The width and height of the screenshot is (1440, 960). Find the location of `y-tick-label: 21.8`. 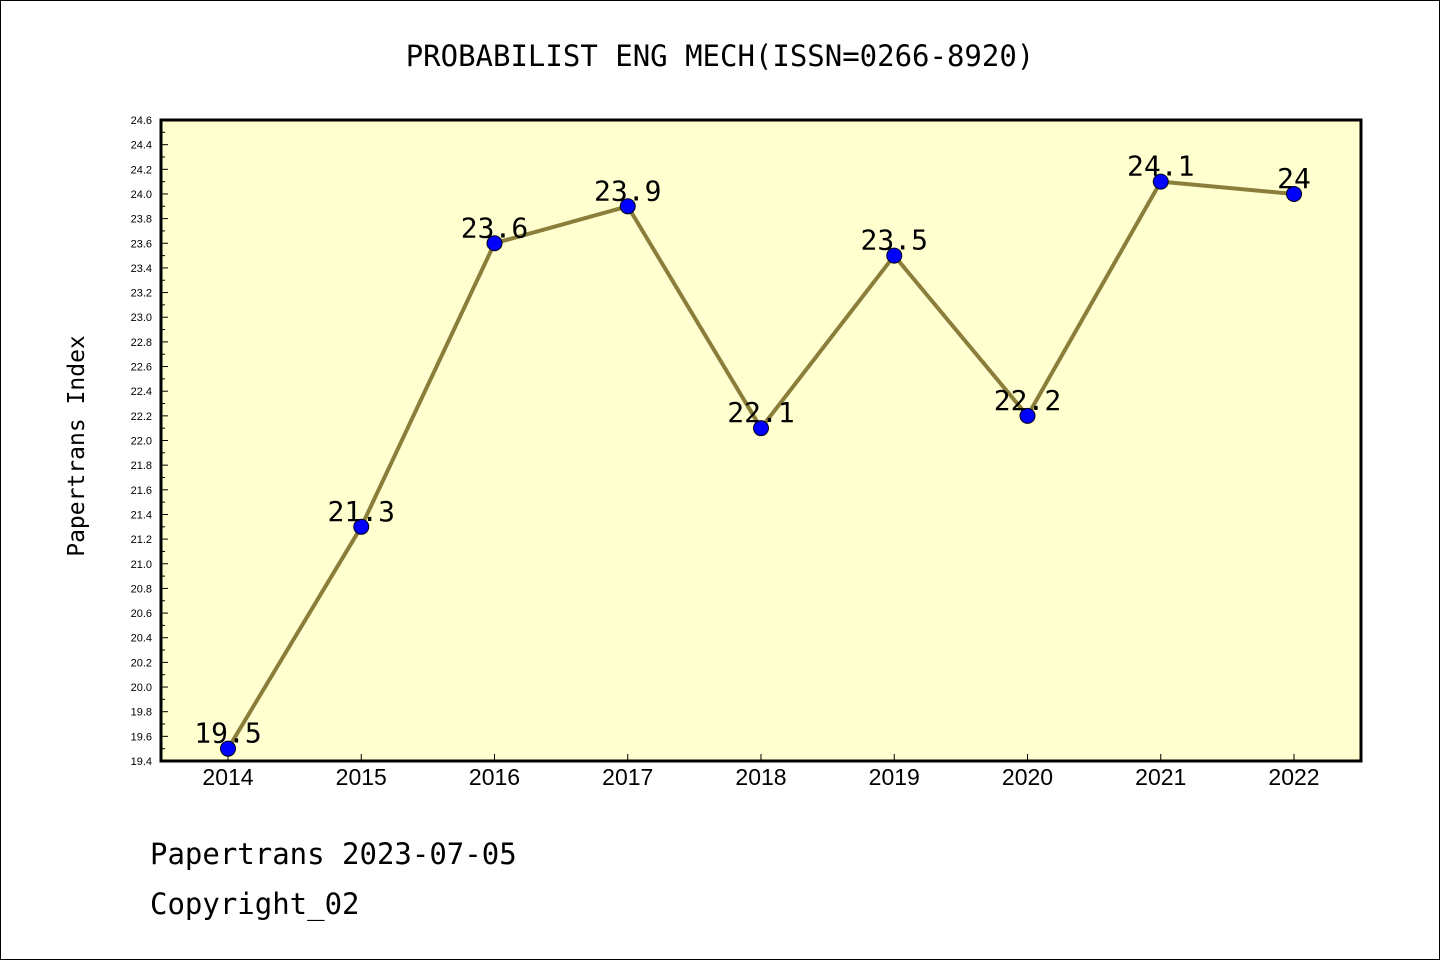

y-tick-label: 21.8 is located at coordinates (141, 466).